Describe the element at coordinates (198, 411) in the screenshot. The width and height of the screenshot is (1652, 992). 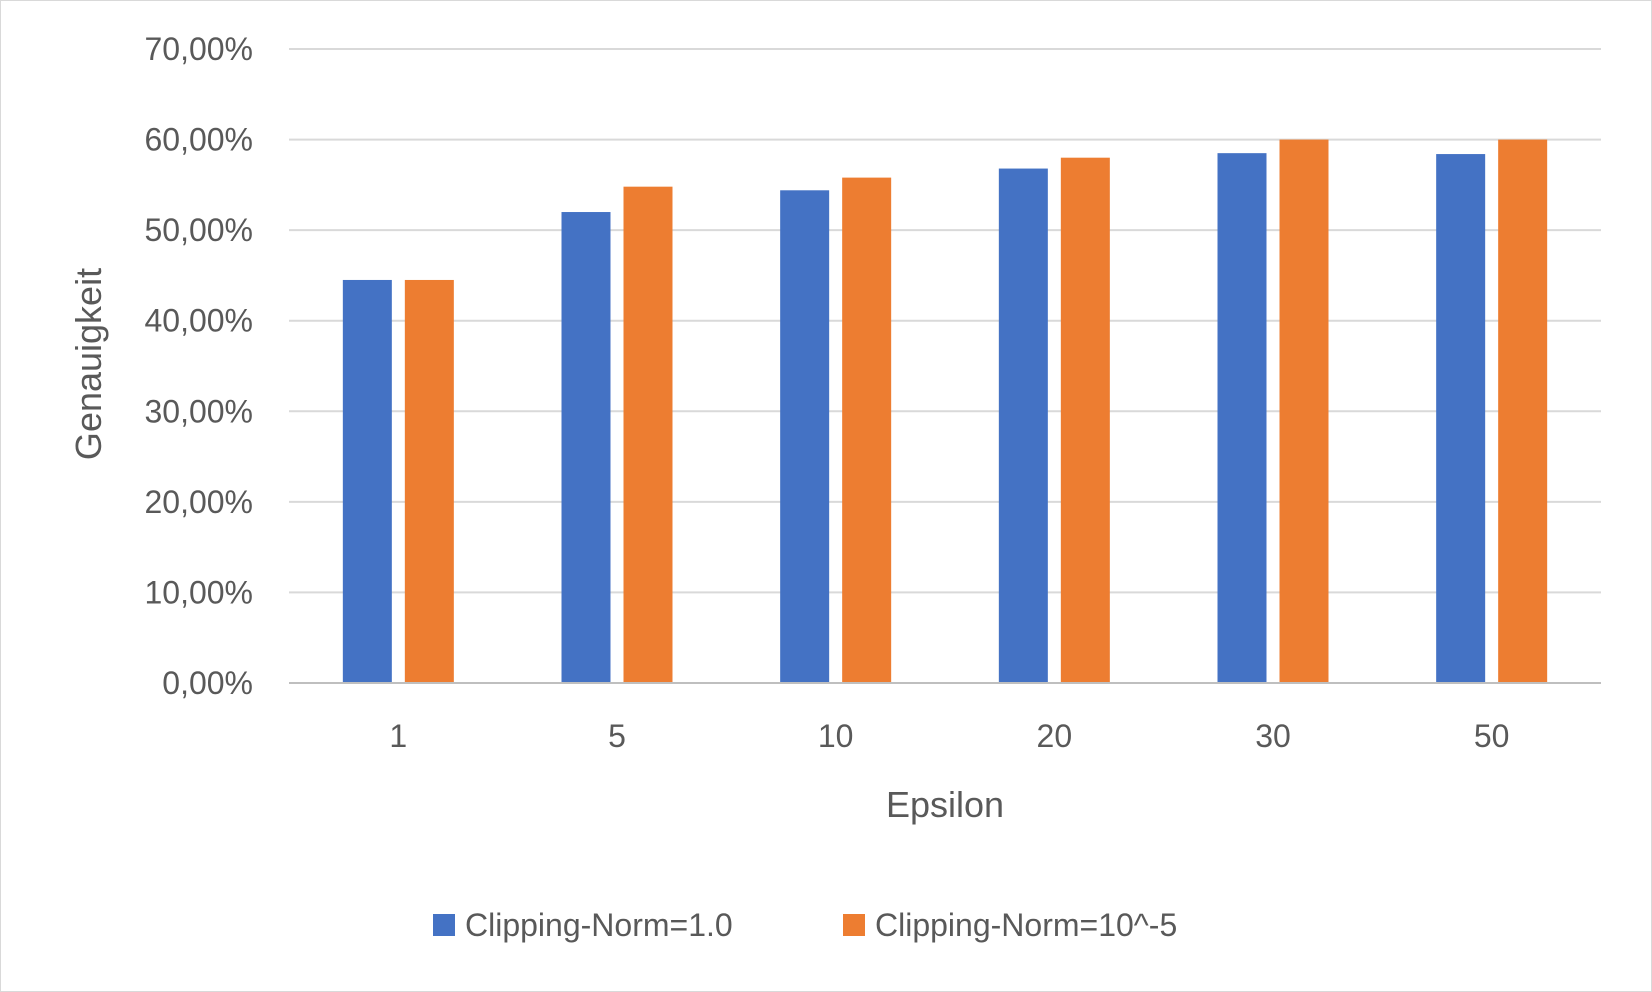
I see `y-tick-label: 30,00%` at that location.